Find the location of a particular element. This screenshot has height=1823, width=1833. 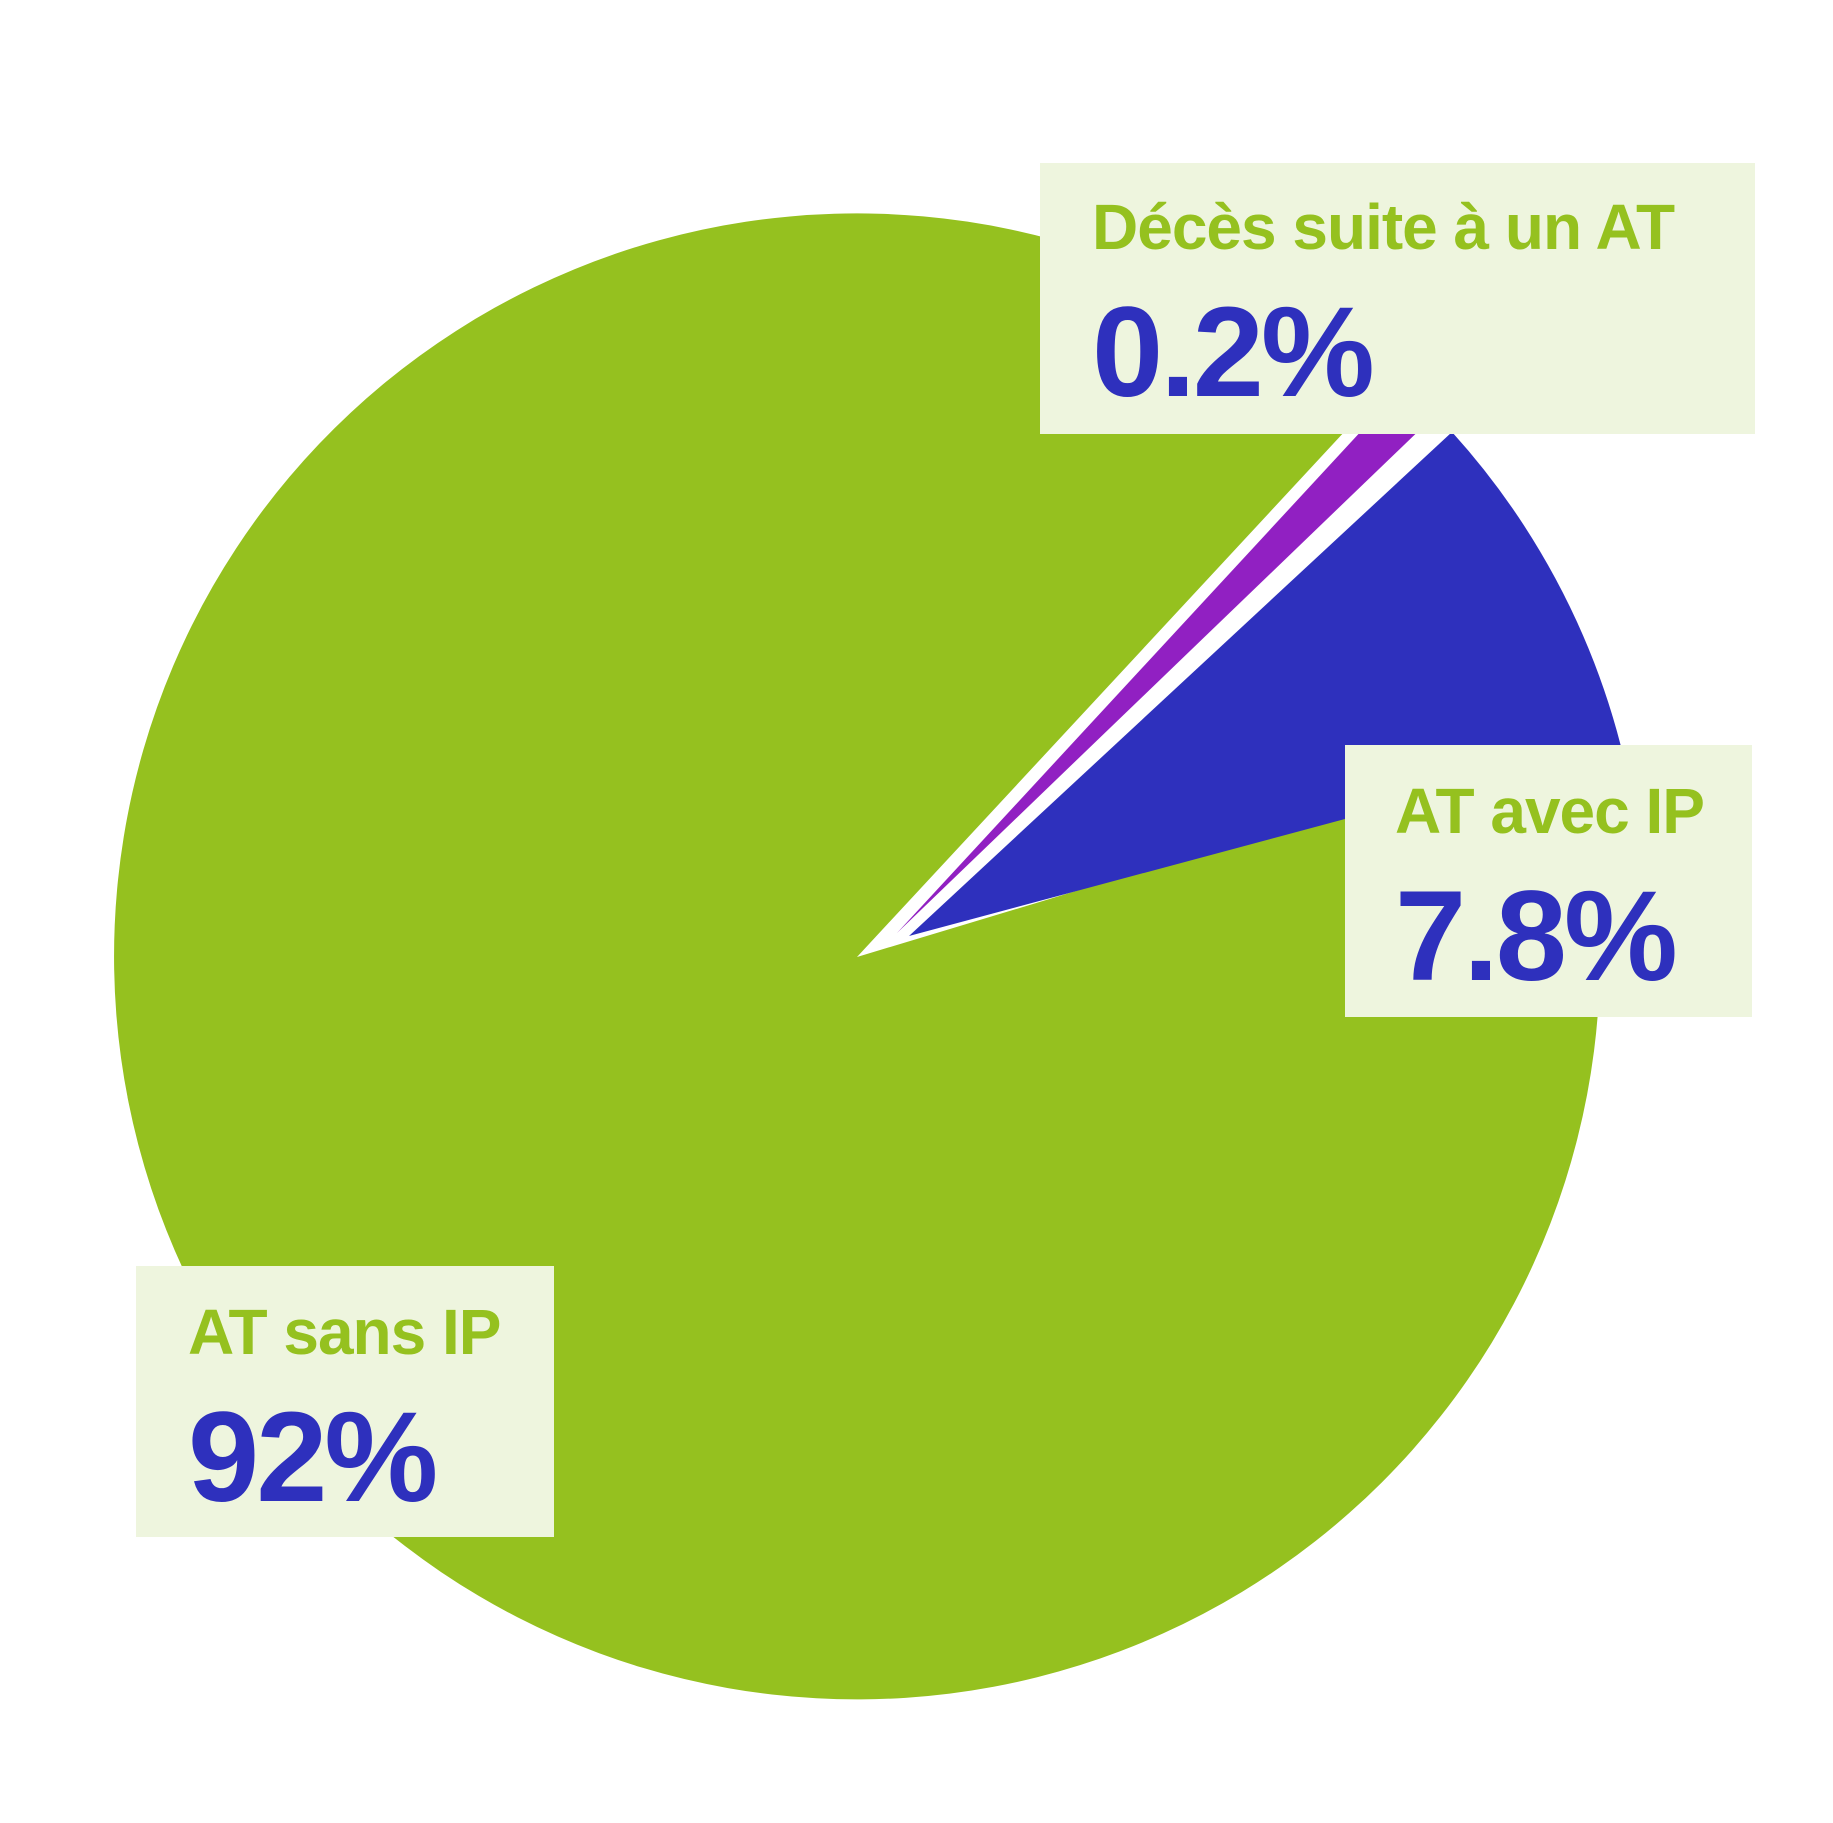

label-at-avec-ip: AT avec IP 7.8% is located at coordinates (1548, 881).